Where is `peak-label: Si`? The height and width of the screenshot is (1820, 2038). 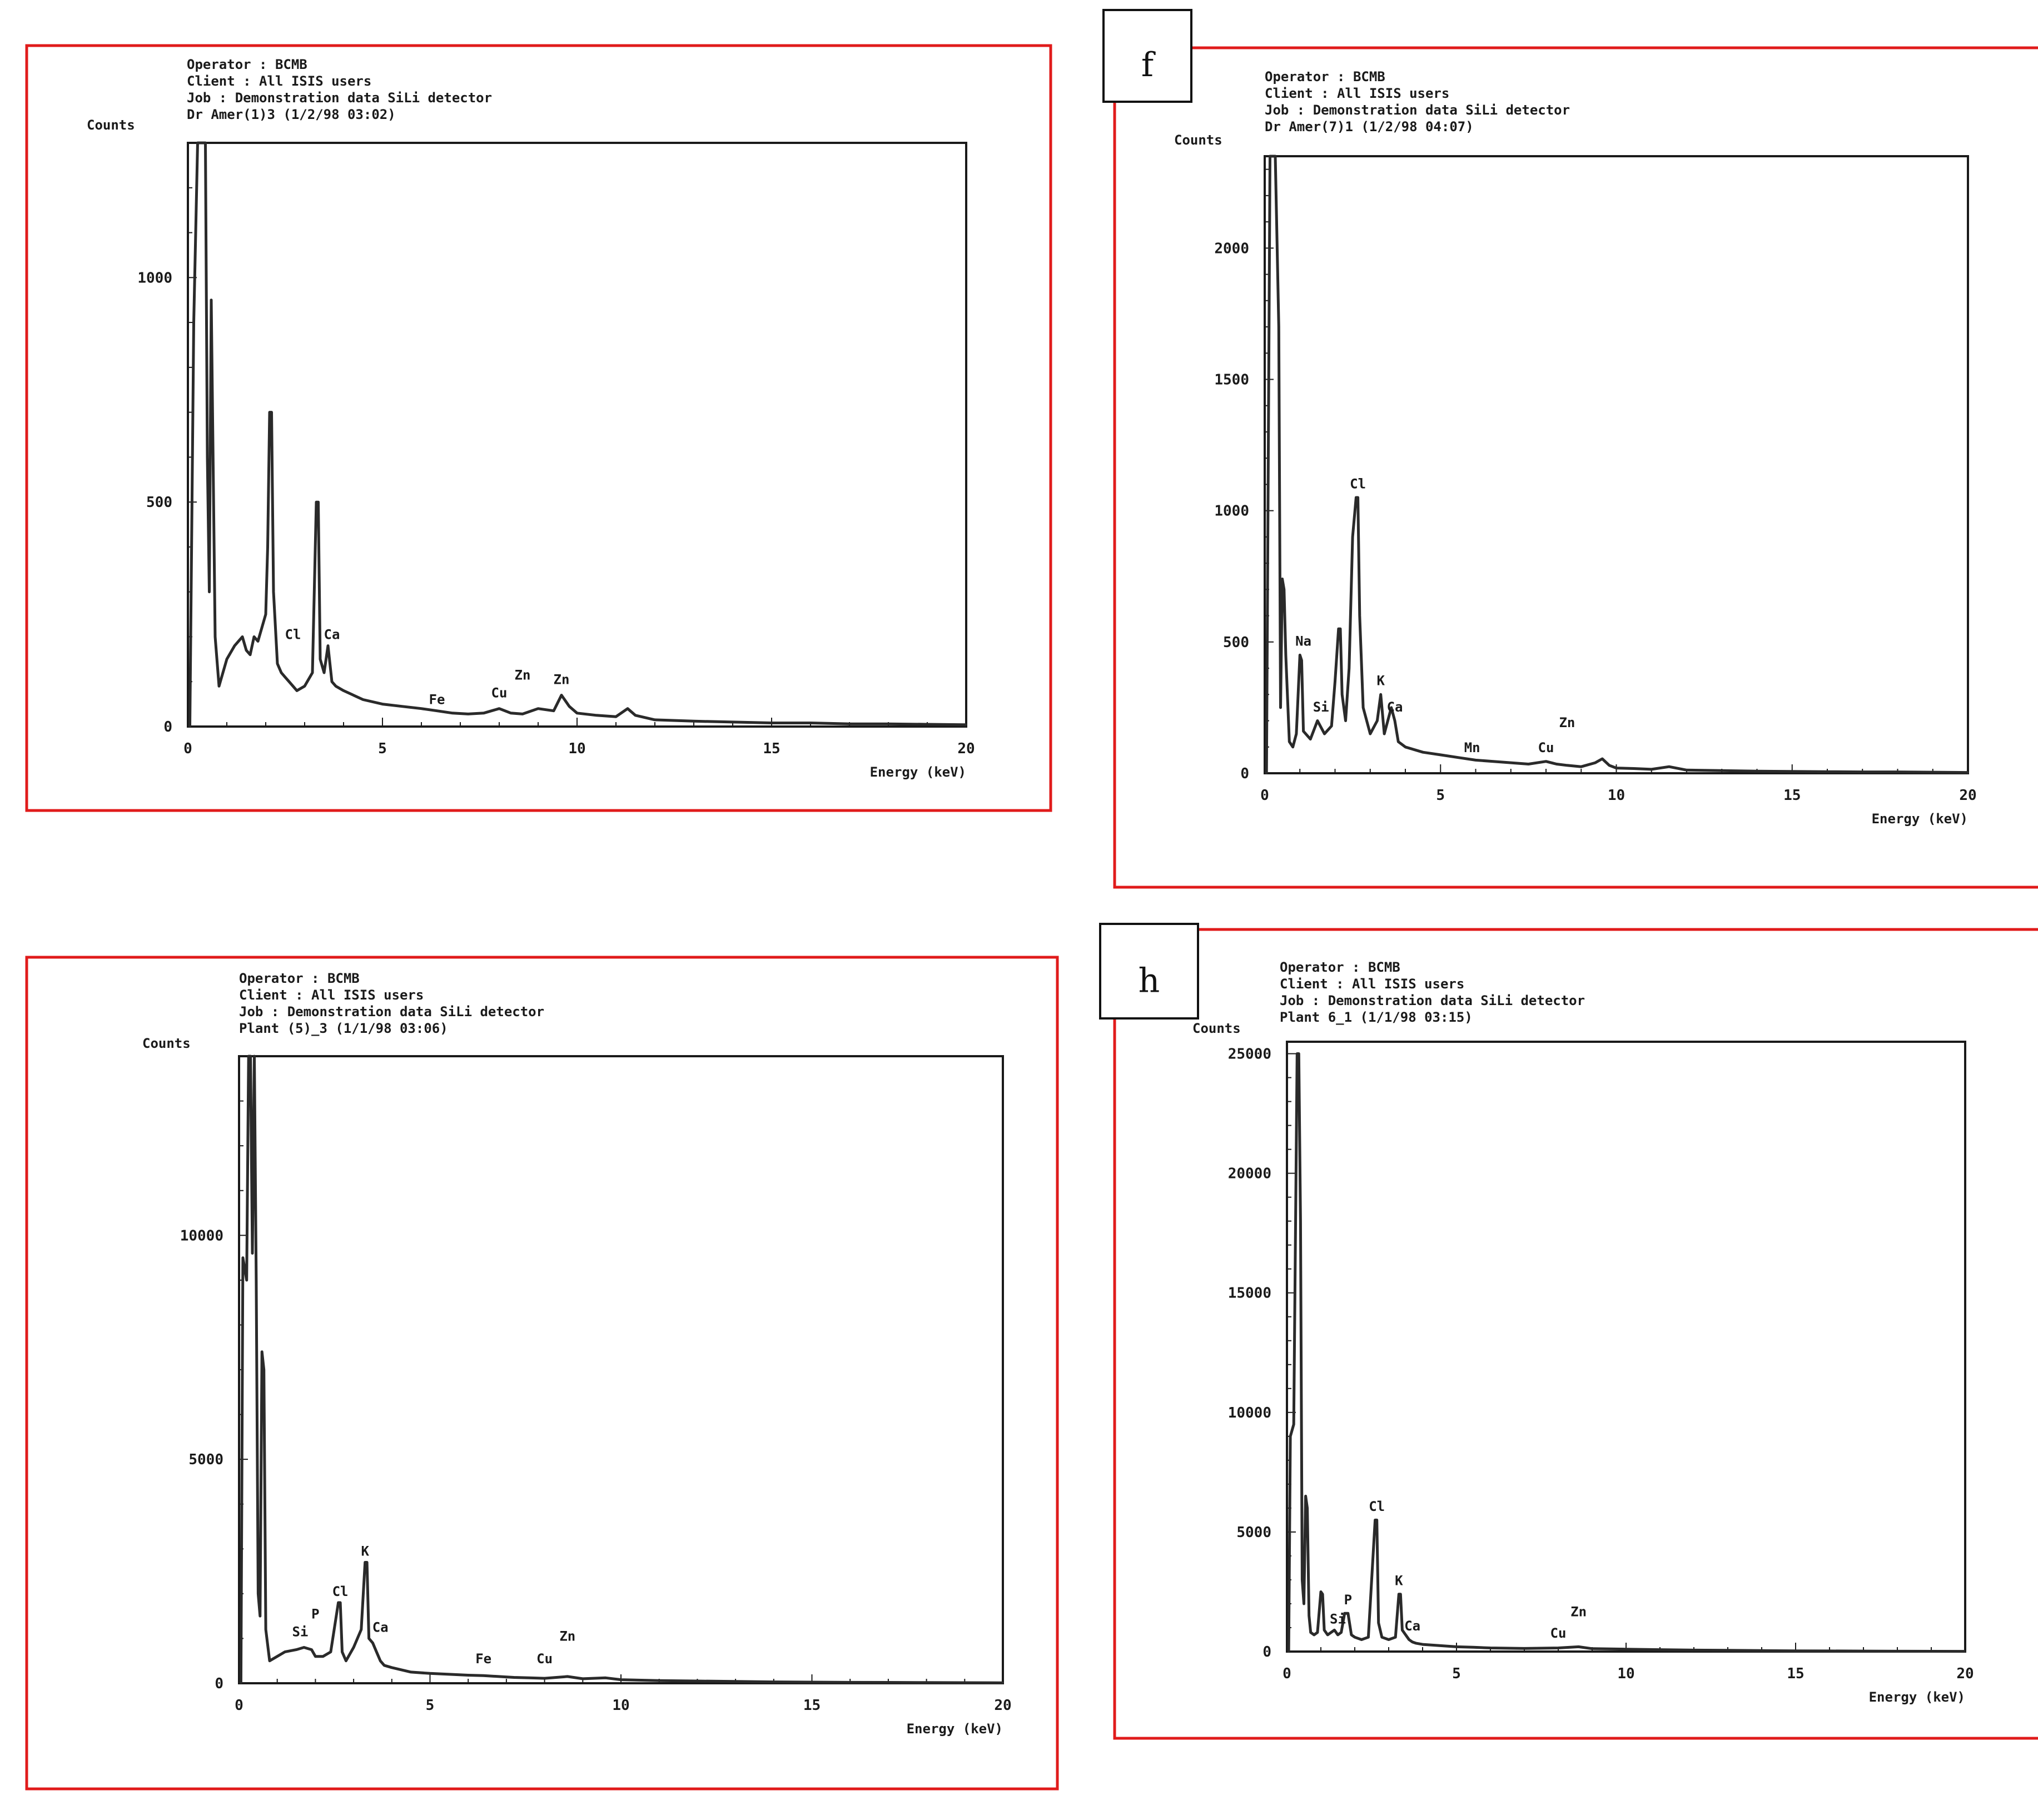
peak-label: Si is located at coordinates (1321, 707).